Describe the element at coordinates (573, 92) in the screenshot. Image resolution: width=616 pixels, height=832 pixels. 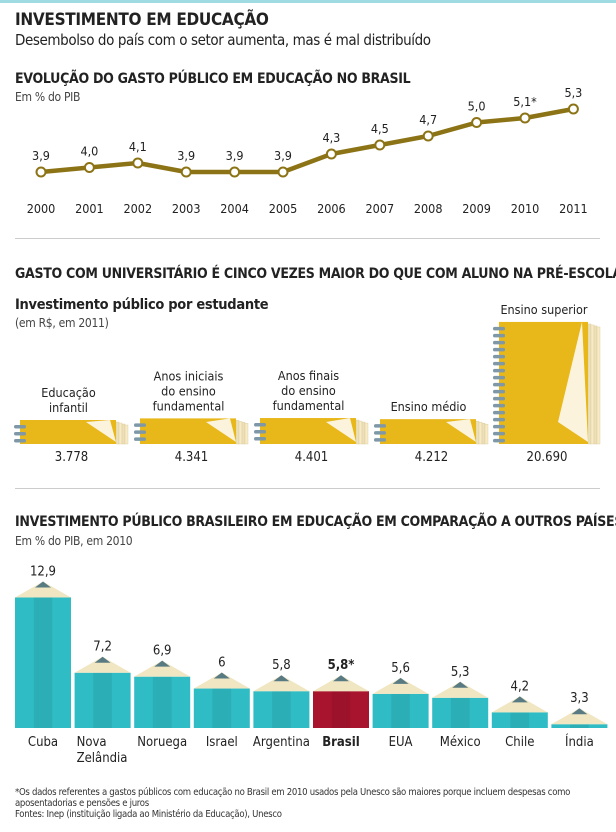
I see `data-label: 5,3` at that location.